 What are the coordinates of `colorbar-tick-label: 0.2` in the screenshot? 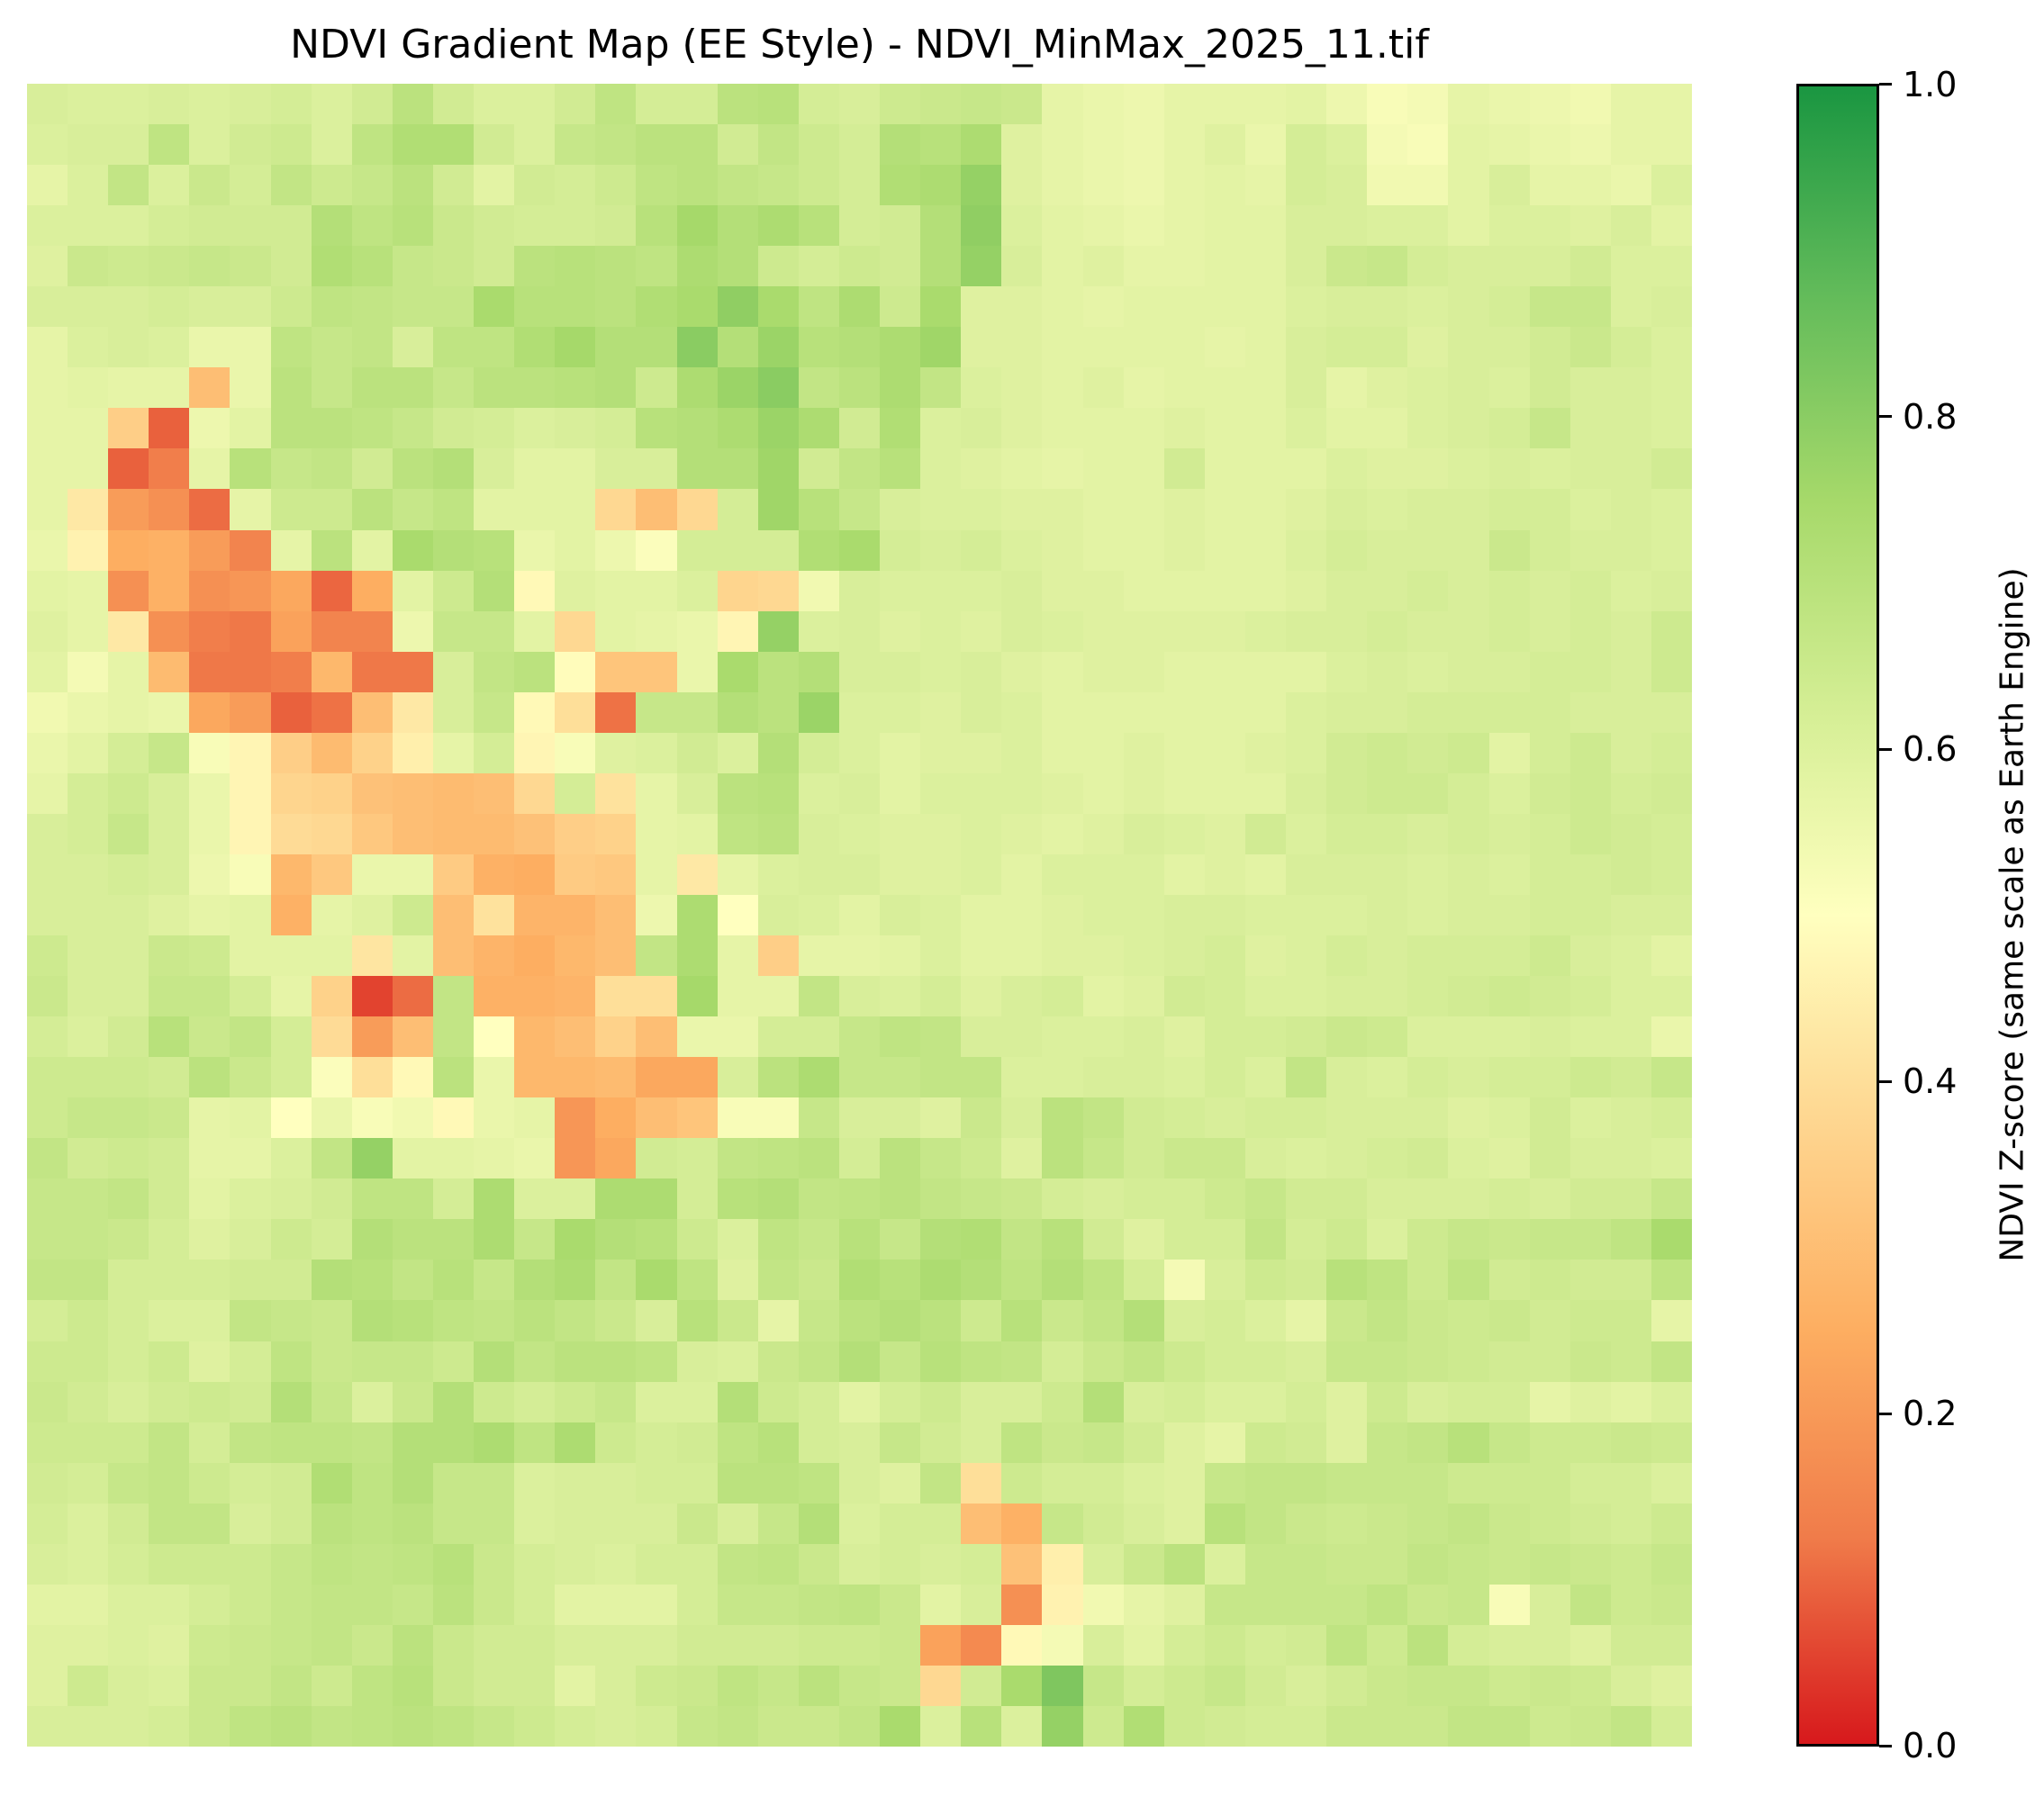 It's located at (1930, 1414).